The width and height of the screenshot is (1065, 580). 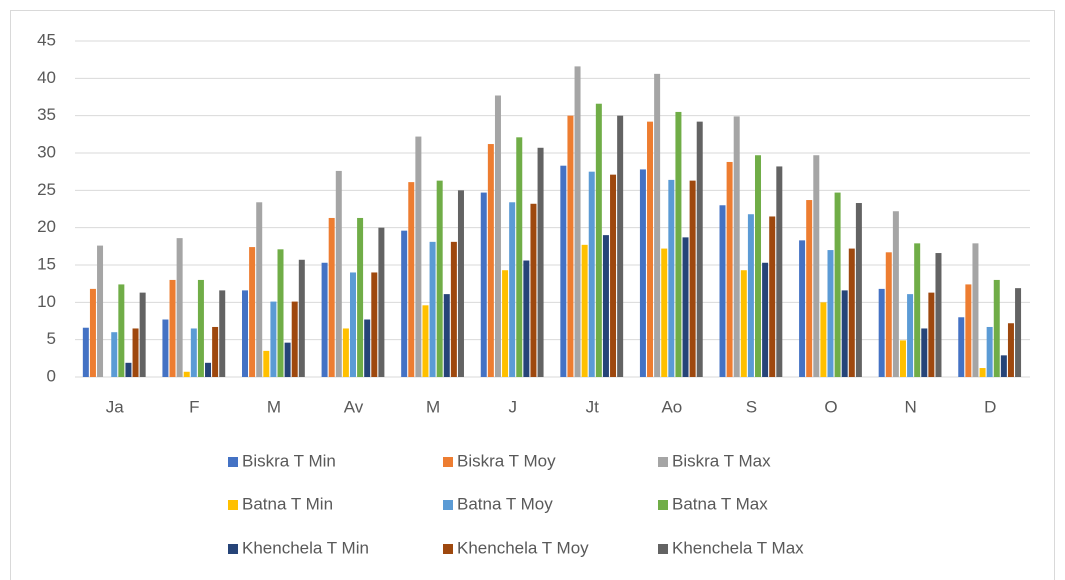 What do you see at coordinates (720, 503) in the screenshot?
I see `legend-label: Batna T Max` at bounding box center [720, 503].